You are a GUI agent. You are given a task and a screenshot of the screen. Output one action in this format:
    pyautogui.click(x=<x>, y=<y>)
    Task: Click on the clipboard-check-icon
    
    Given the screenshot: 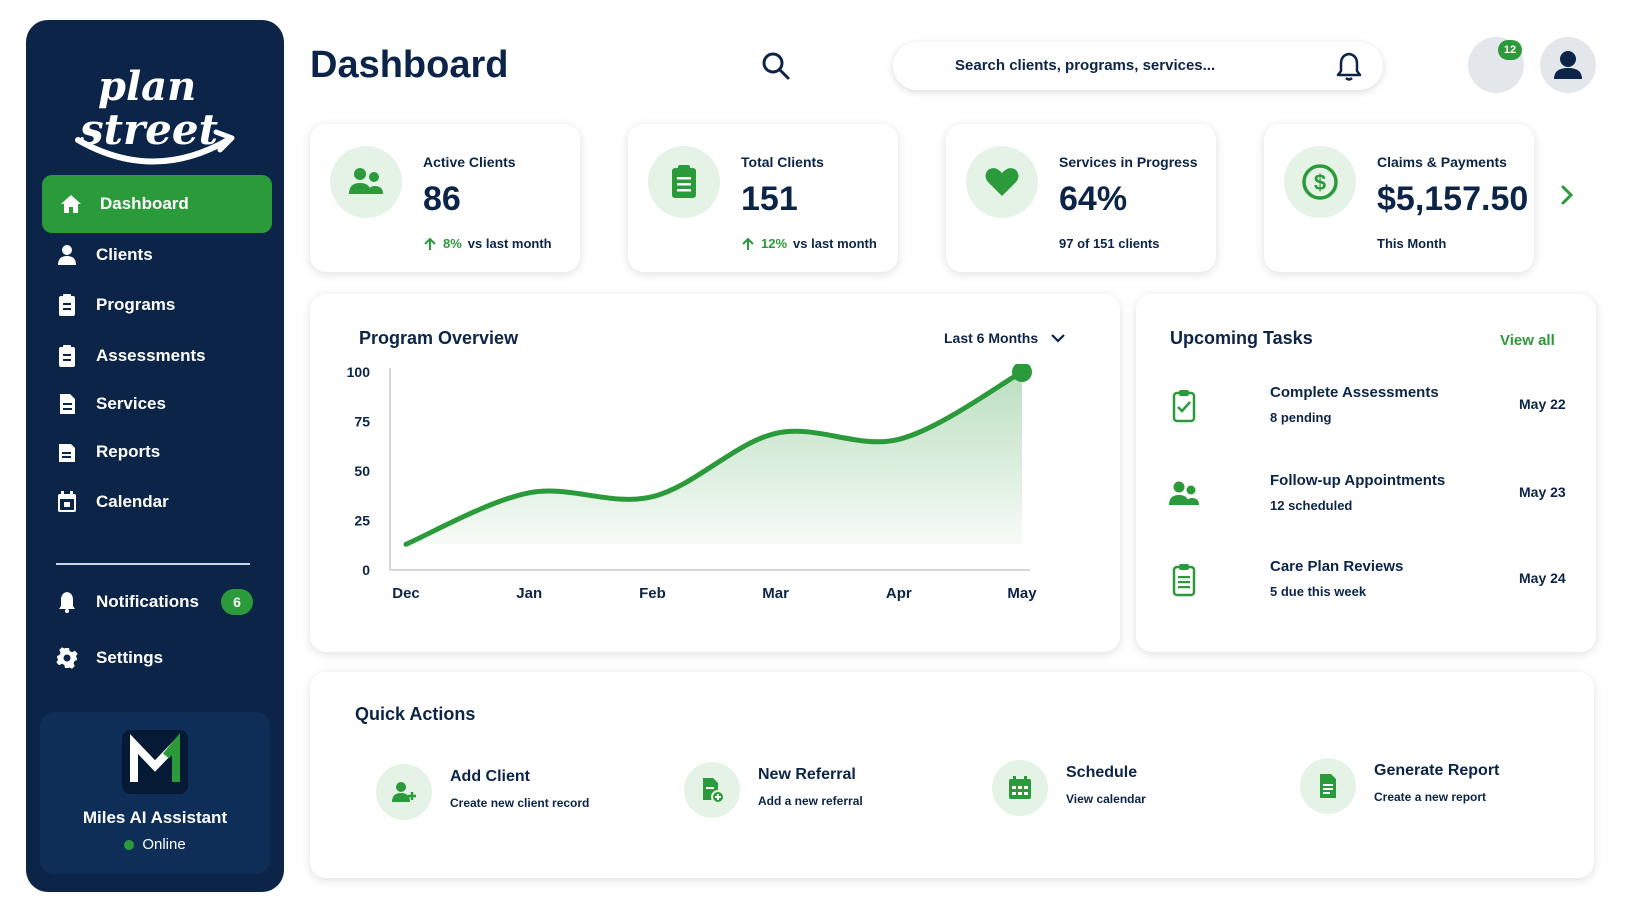 What is the action you would take?
    pyautogui.click(x=1184, y=406)
    